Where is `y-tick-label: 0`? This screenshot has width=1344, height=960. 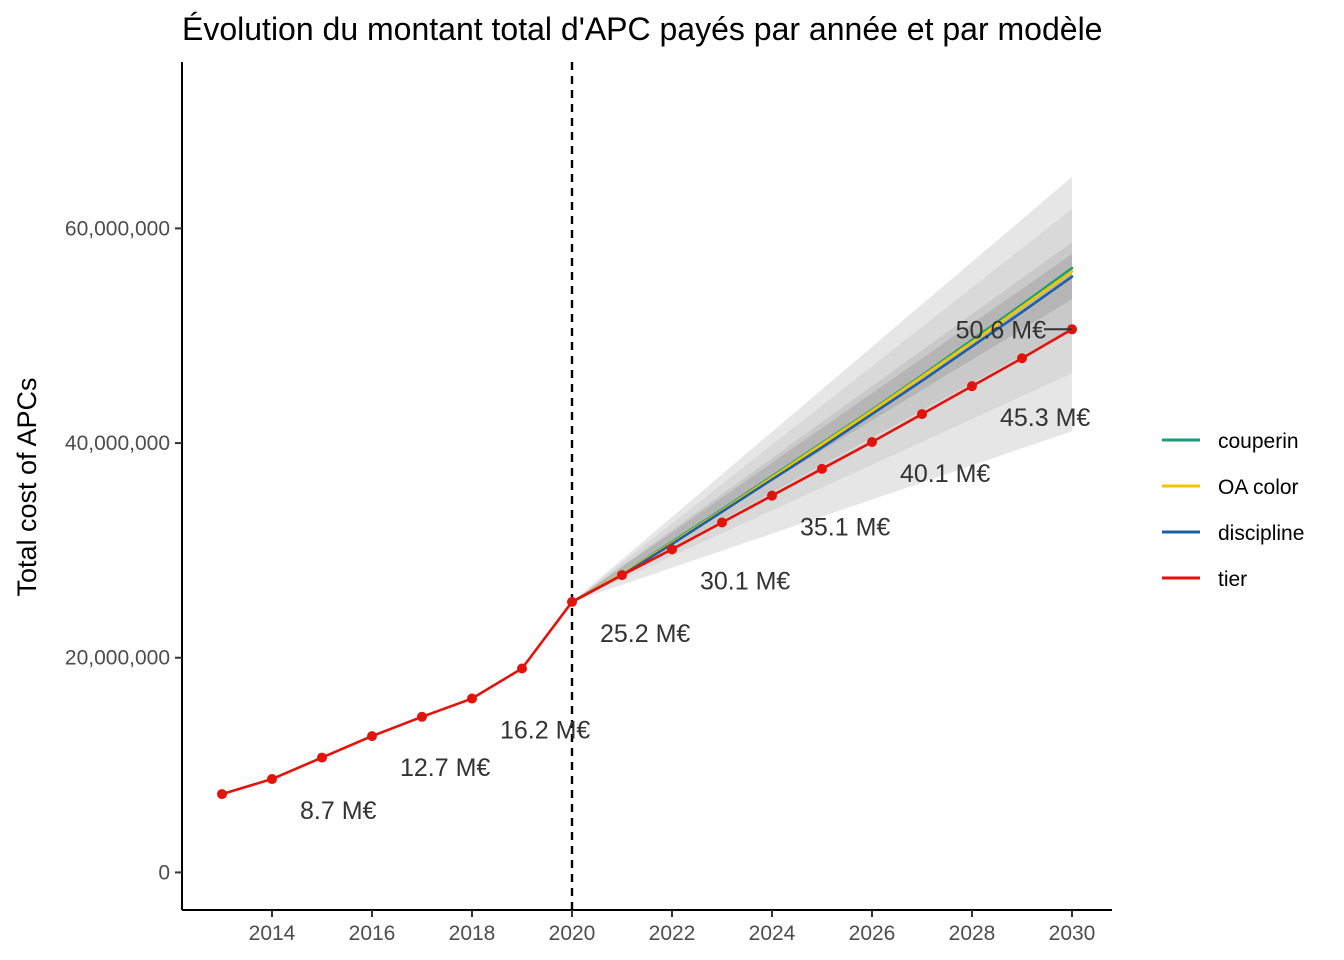 y-tick-label: 0 is located at coordinates (164, 872).